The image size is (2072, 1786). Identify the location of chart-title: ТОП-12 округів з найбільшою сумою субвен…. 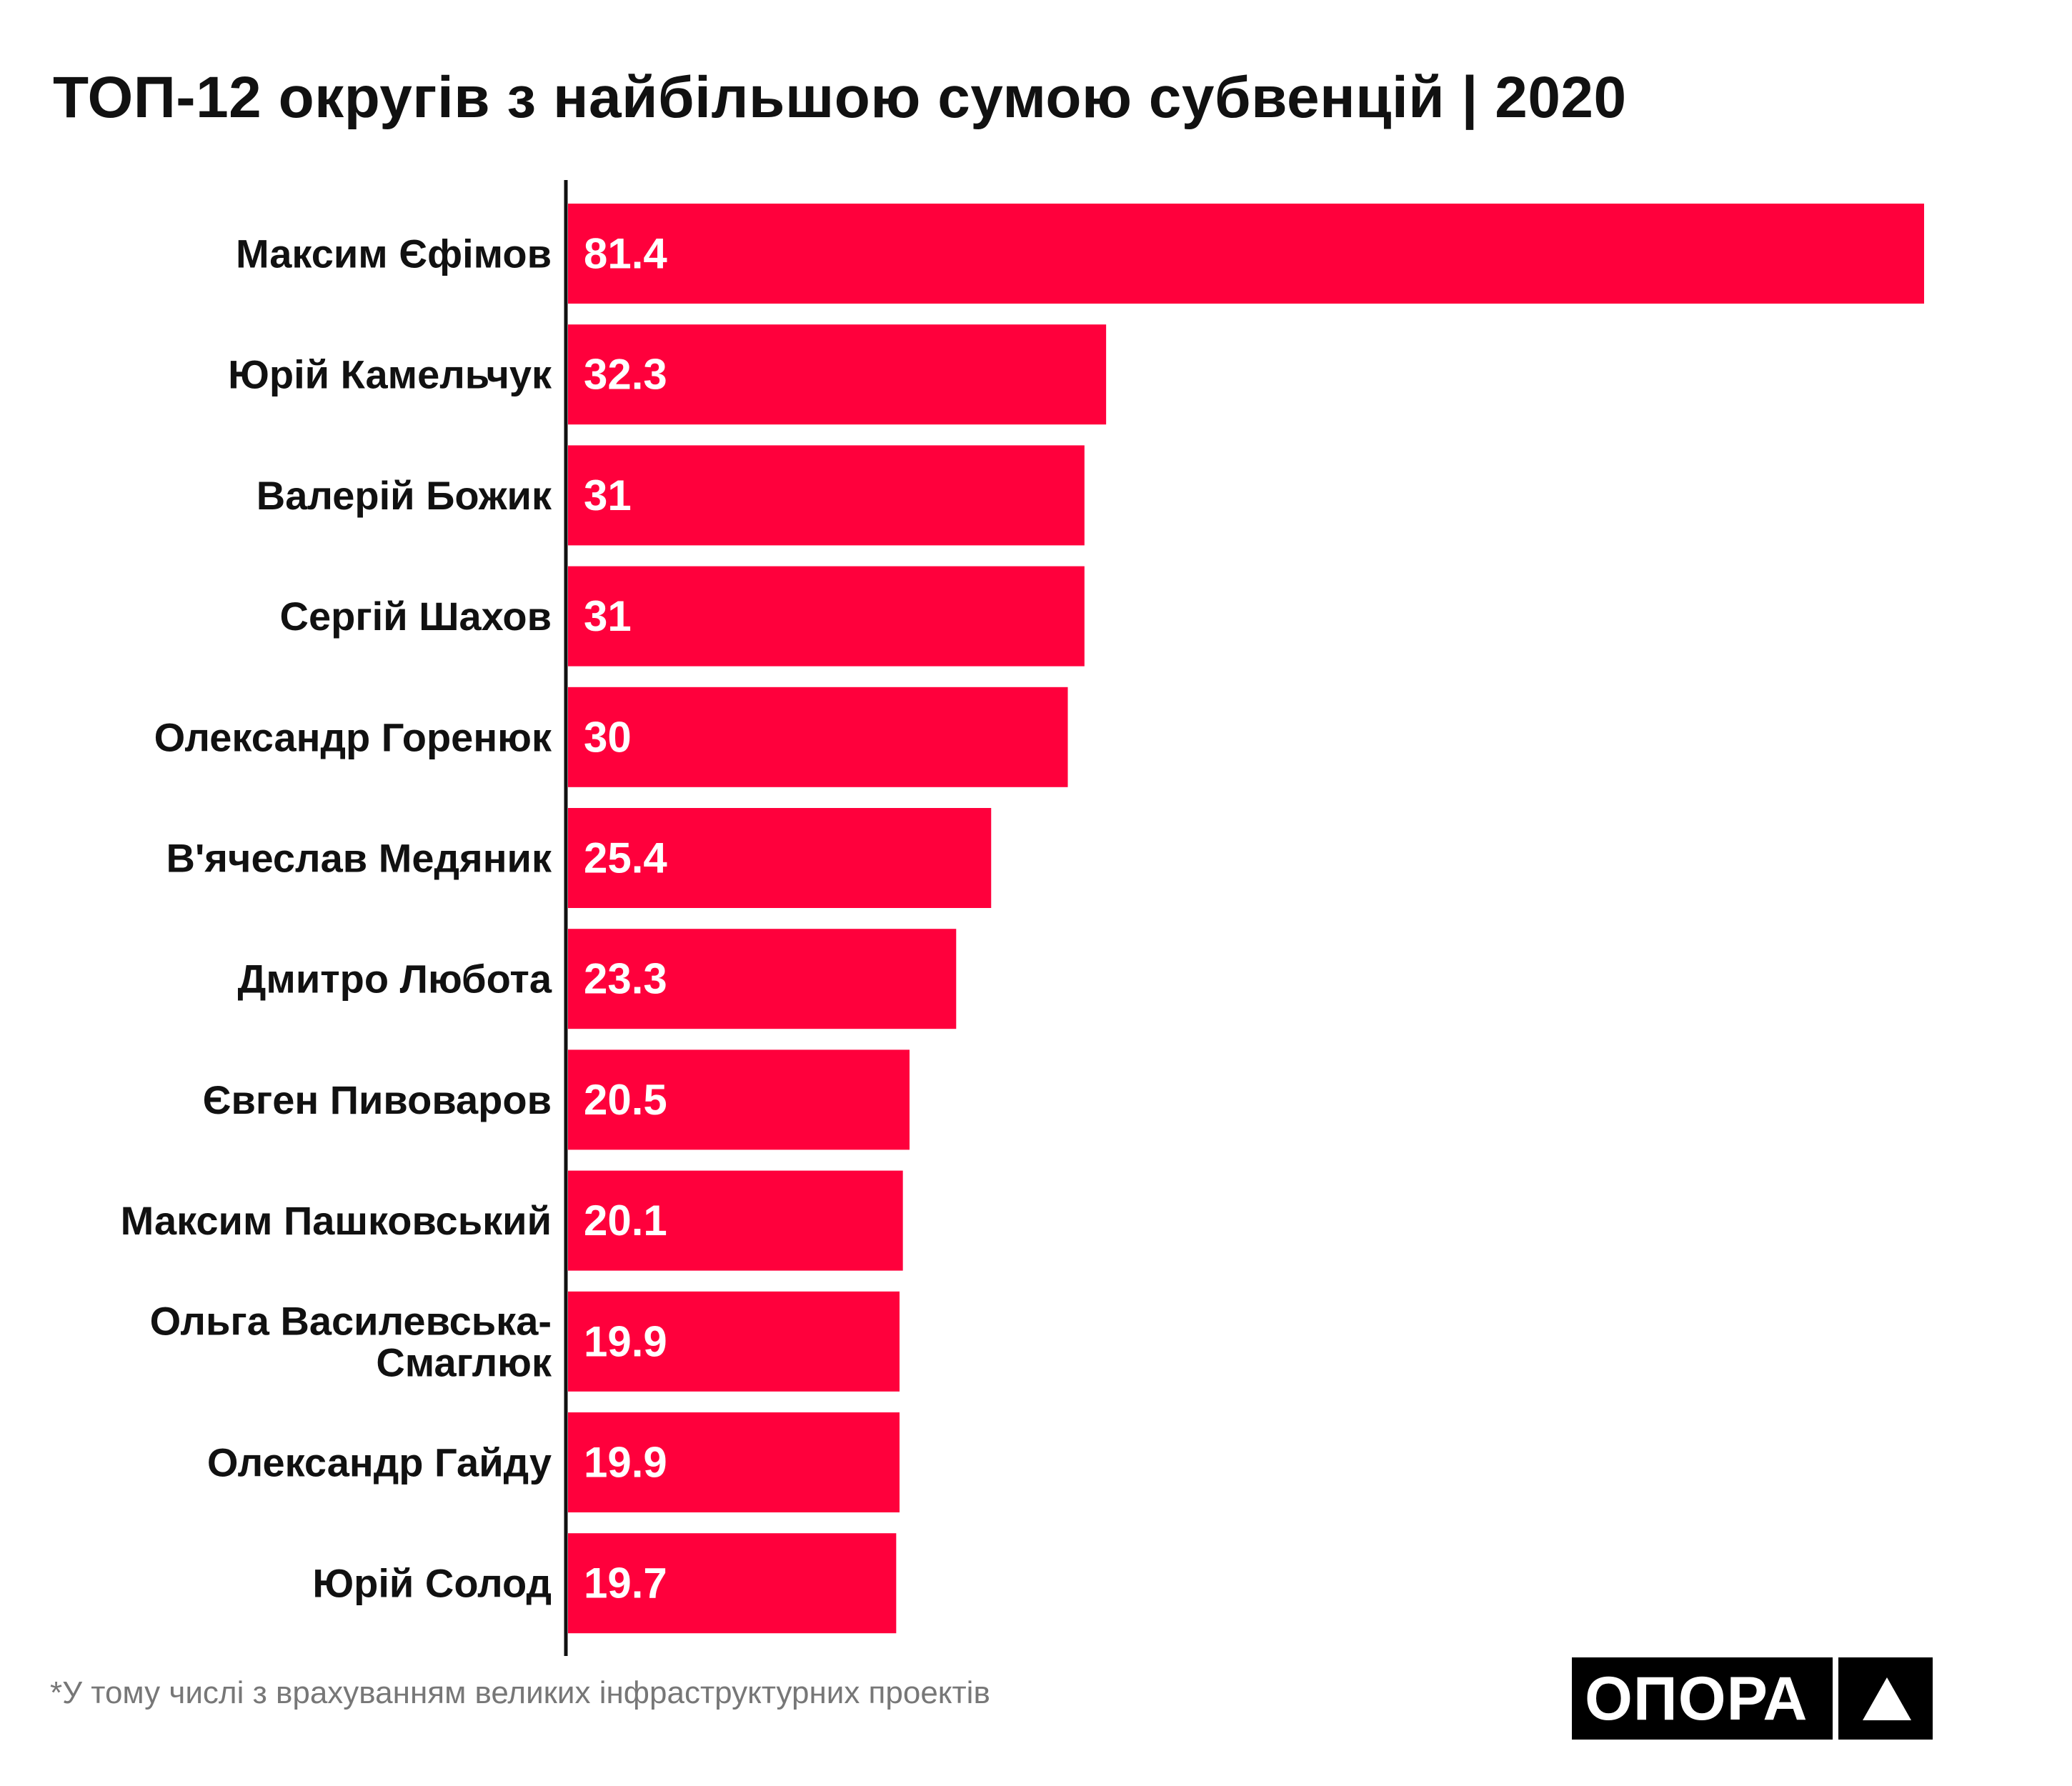
(840, 97).